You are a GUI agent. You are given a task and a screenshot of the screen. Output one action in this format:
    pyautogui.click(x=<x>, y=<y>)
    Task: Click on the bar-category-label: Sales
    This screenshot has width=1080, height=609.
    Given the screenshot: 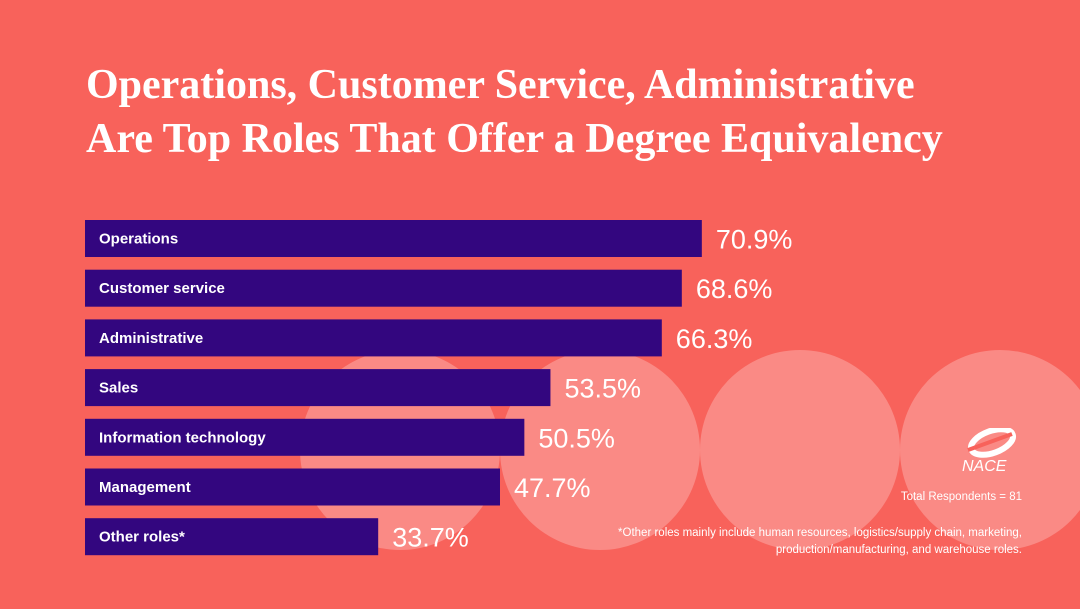 What is the action you would take?
    pyautogui.click(x=118, y=388)
    